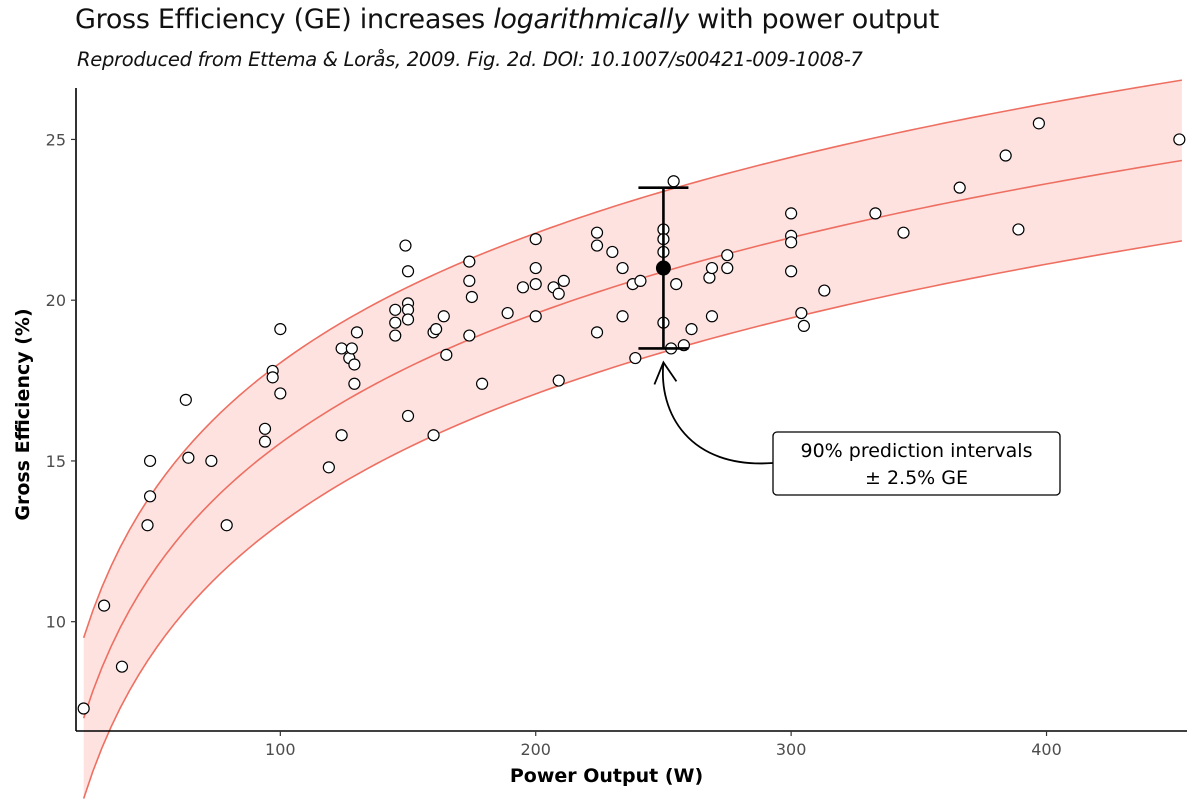 The image size is (1200, 800). What do you see at coordinates (56, 139) in the screenshot?
I see `y-tick-label: 25` at bounding box center [56, 139].